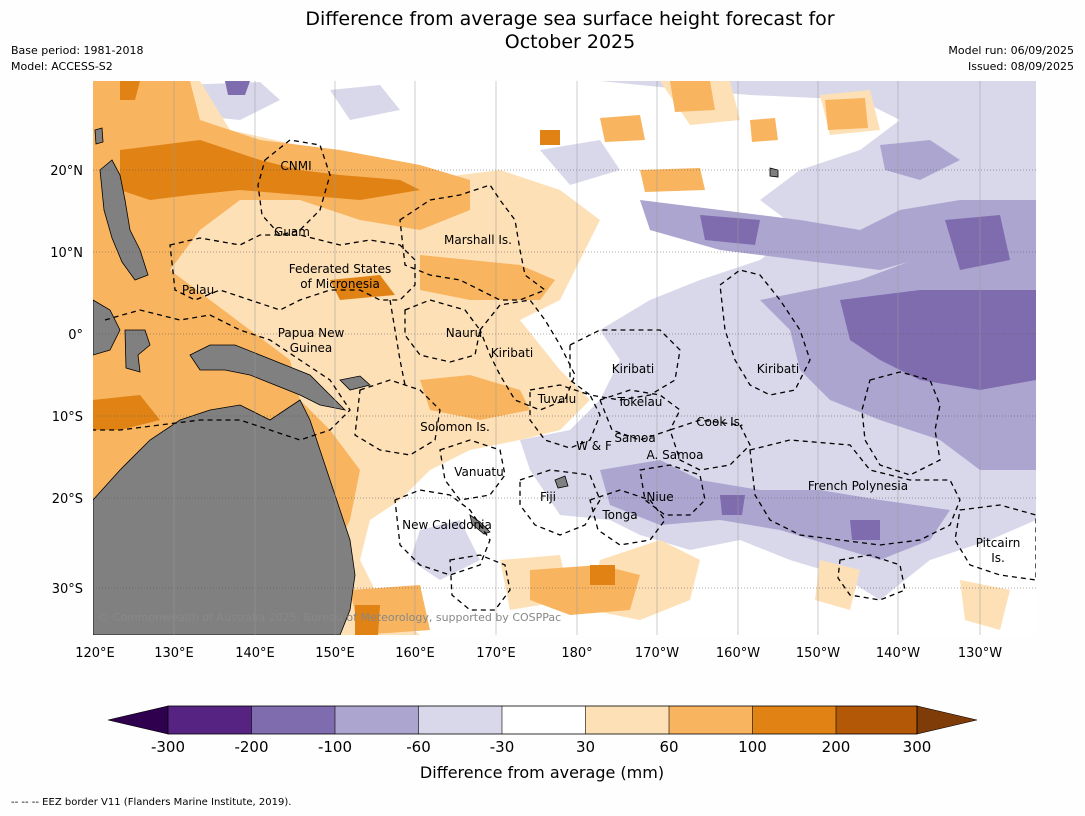 This screenshot has width=1085, height=816. What do you see at coordinates (335, 747) in the screenshot?
I see `colorbar-tick: -100` at bounding box center [335, 747].